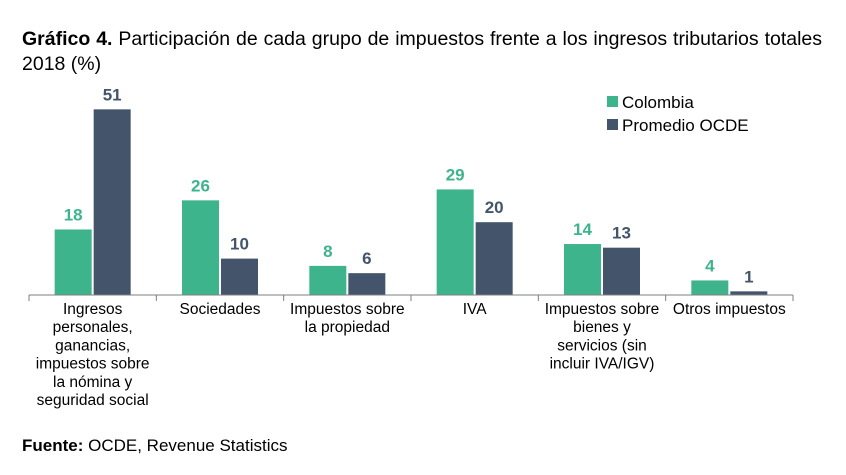  Describe the element at coordinates (366, 258) in the screenshot. I see `data-label-ocde-2: 6` at that location.